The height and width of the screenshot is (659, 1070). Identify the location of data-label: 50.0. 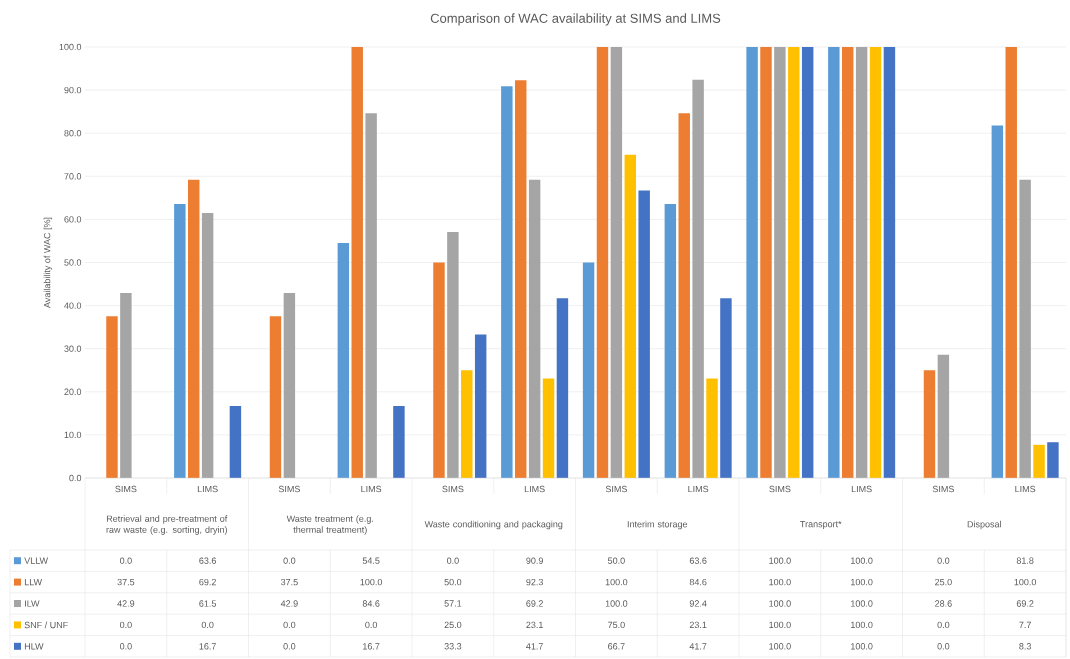
(453, 582).